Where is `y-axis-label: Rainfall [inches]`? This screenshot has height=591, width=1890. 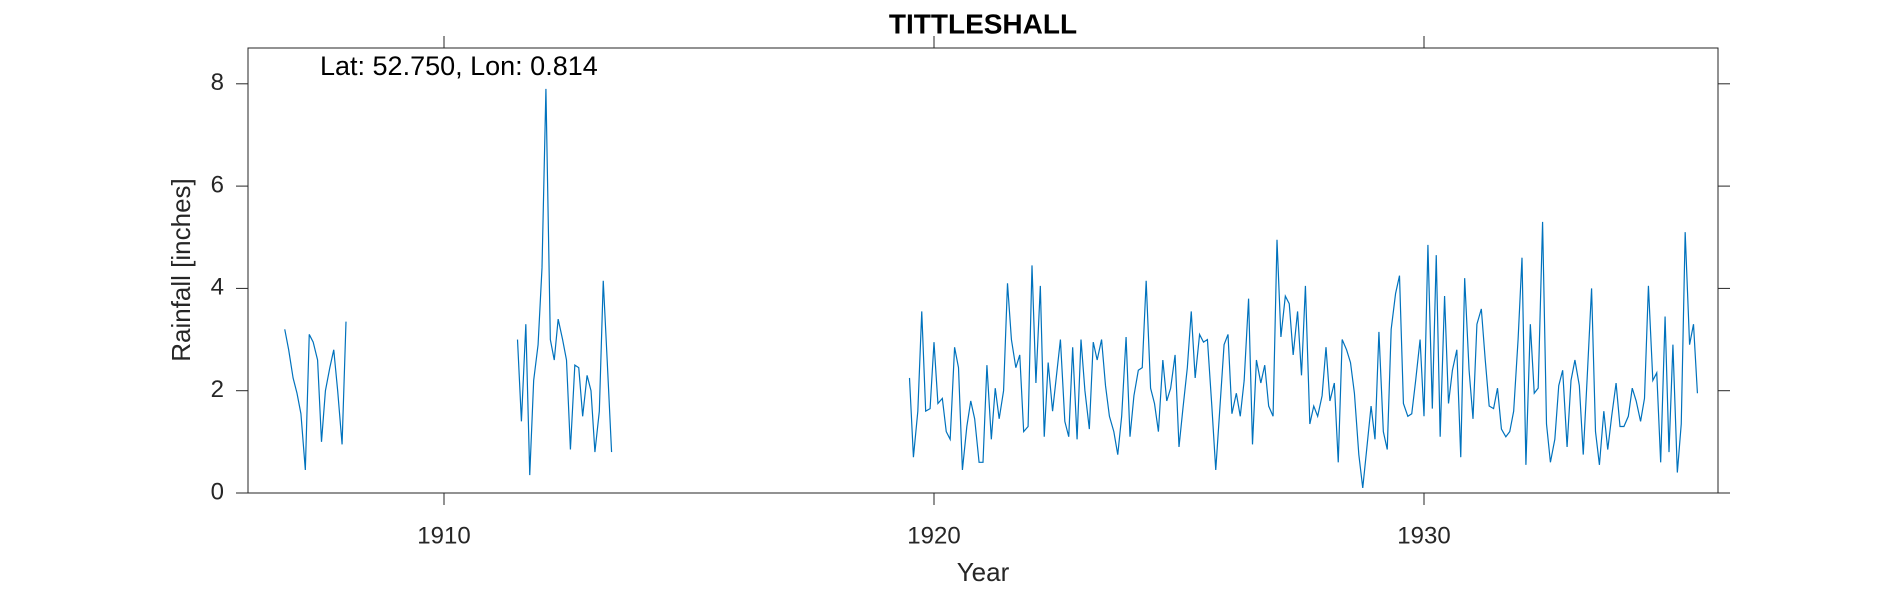 y-axis-label: Rainfall [inches] is located at coordinates (181, 270).